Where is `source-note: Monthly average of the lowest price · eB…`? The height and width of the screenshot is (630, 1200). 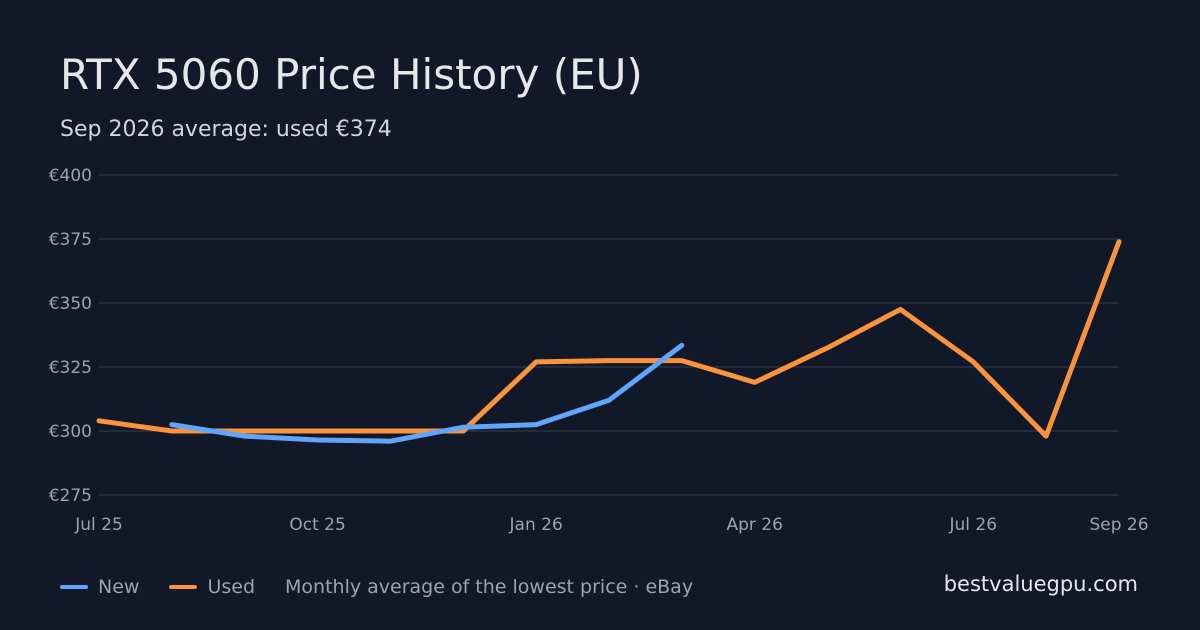 source-note: Monthly average of the lowest price · eB… is located at coordinates (489, 587).